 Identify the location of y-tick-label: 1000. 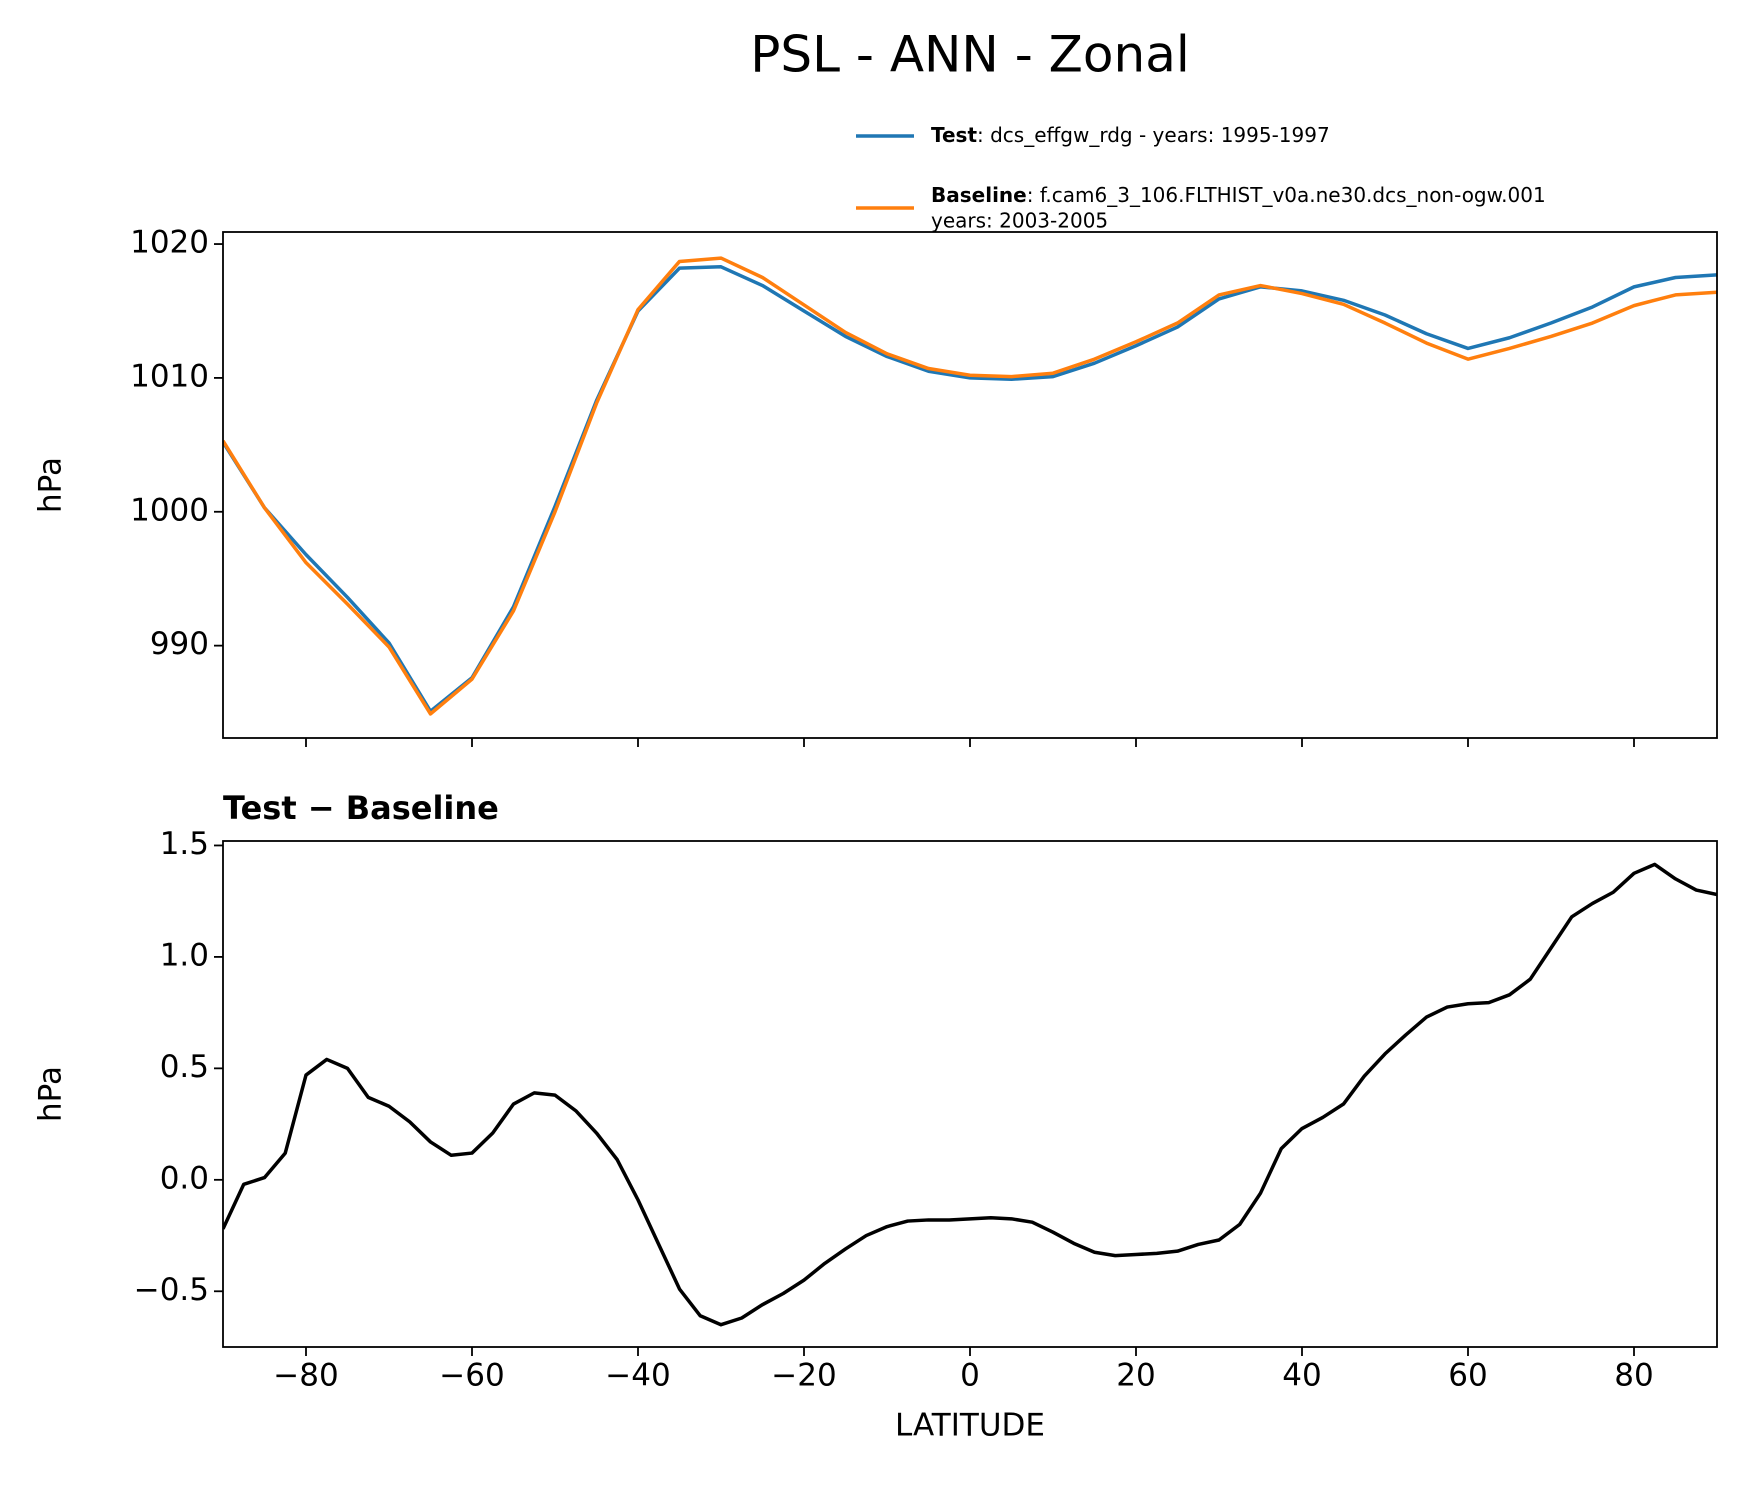
(169, 510).